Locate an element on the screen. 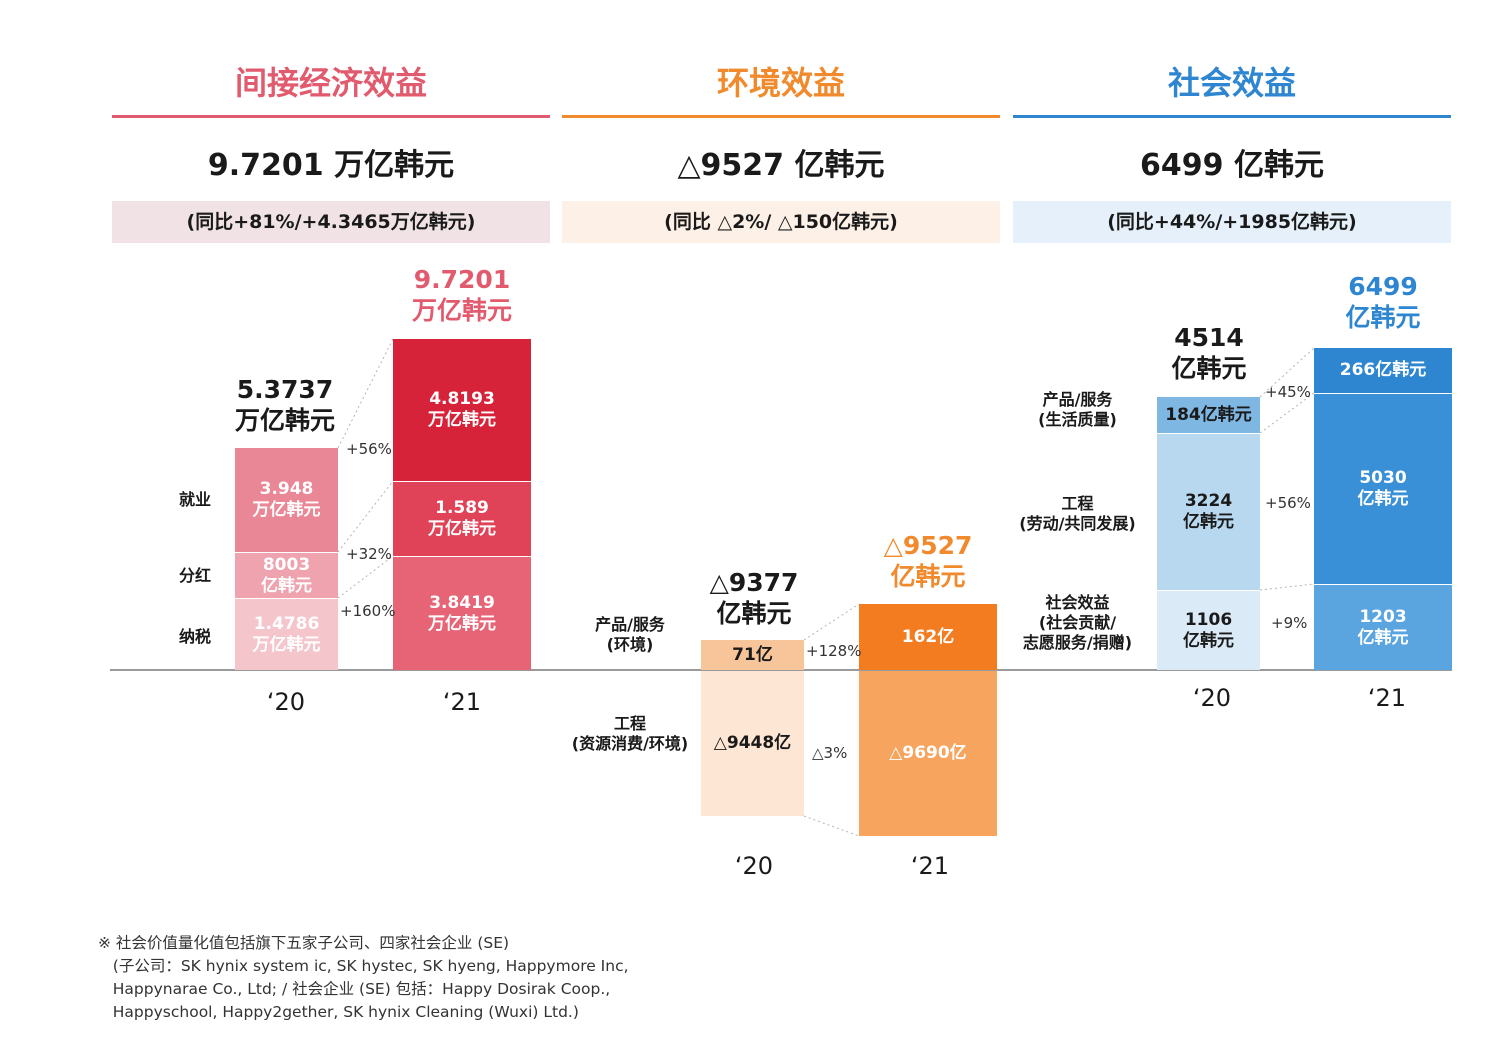  bar-dividend-2021: 1.589 万亿韩元 is located at coordinates (462, 518).